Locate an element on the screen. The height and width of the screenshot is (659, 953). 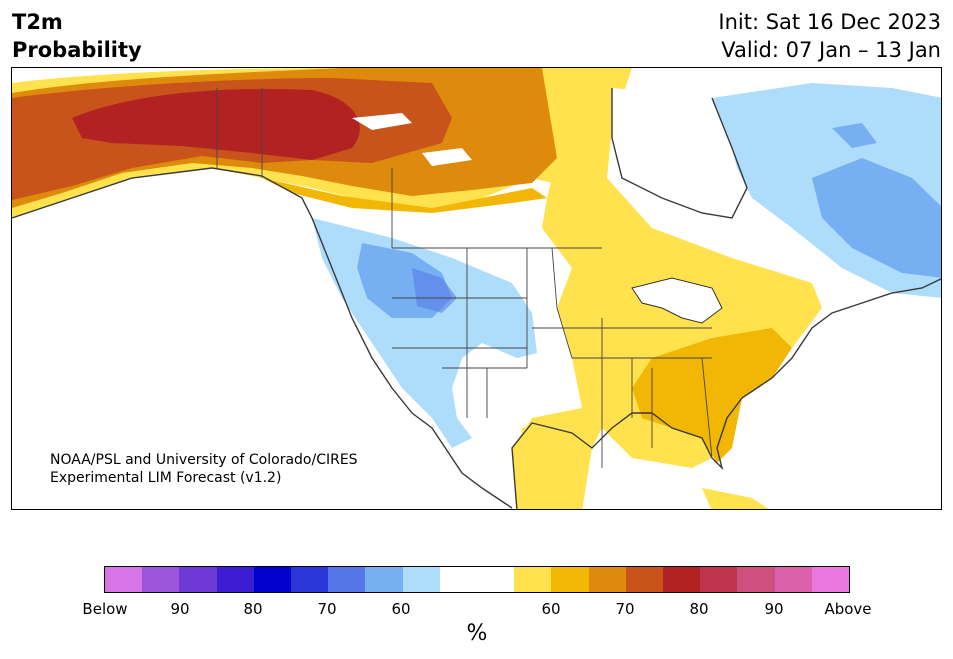
region-above-60-cuba is located at coordinates (735, 498).